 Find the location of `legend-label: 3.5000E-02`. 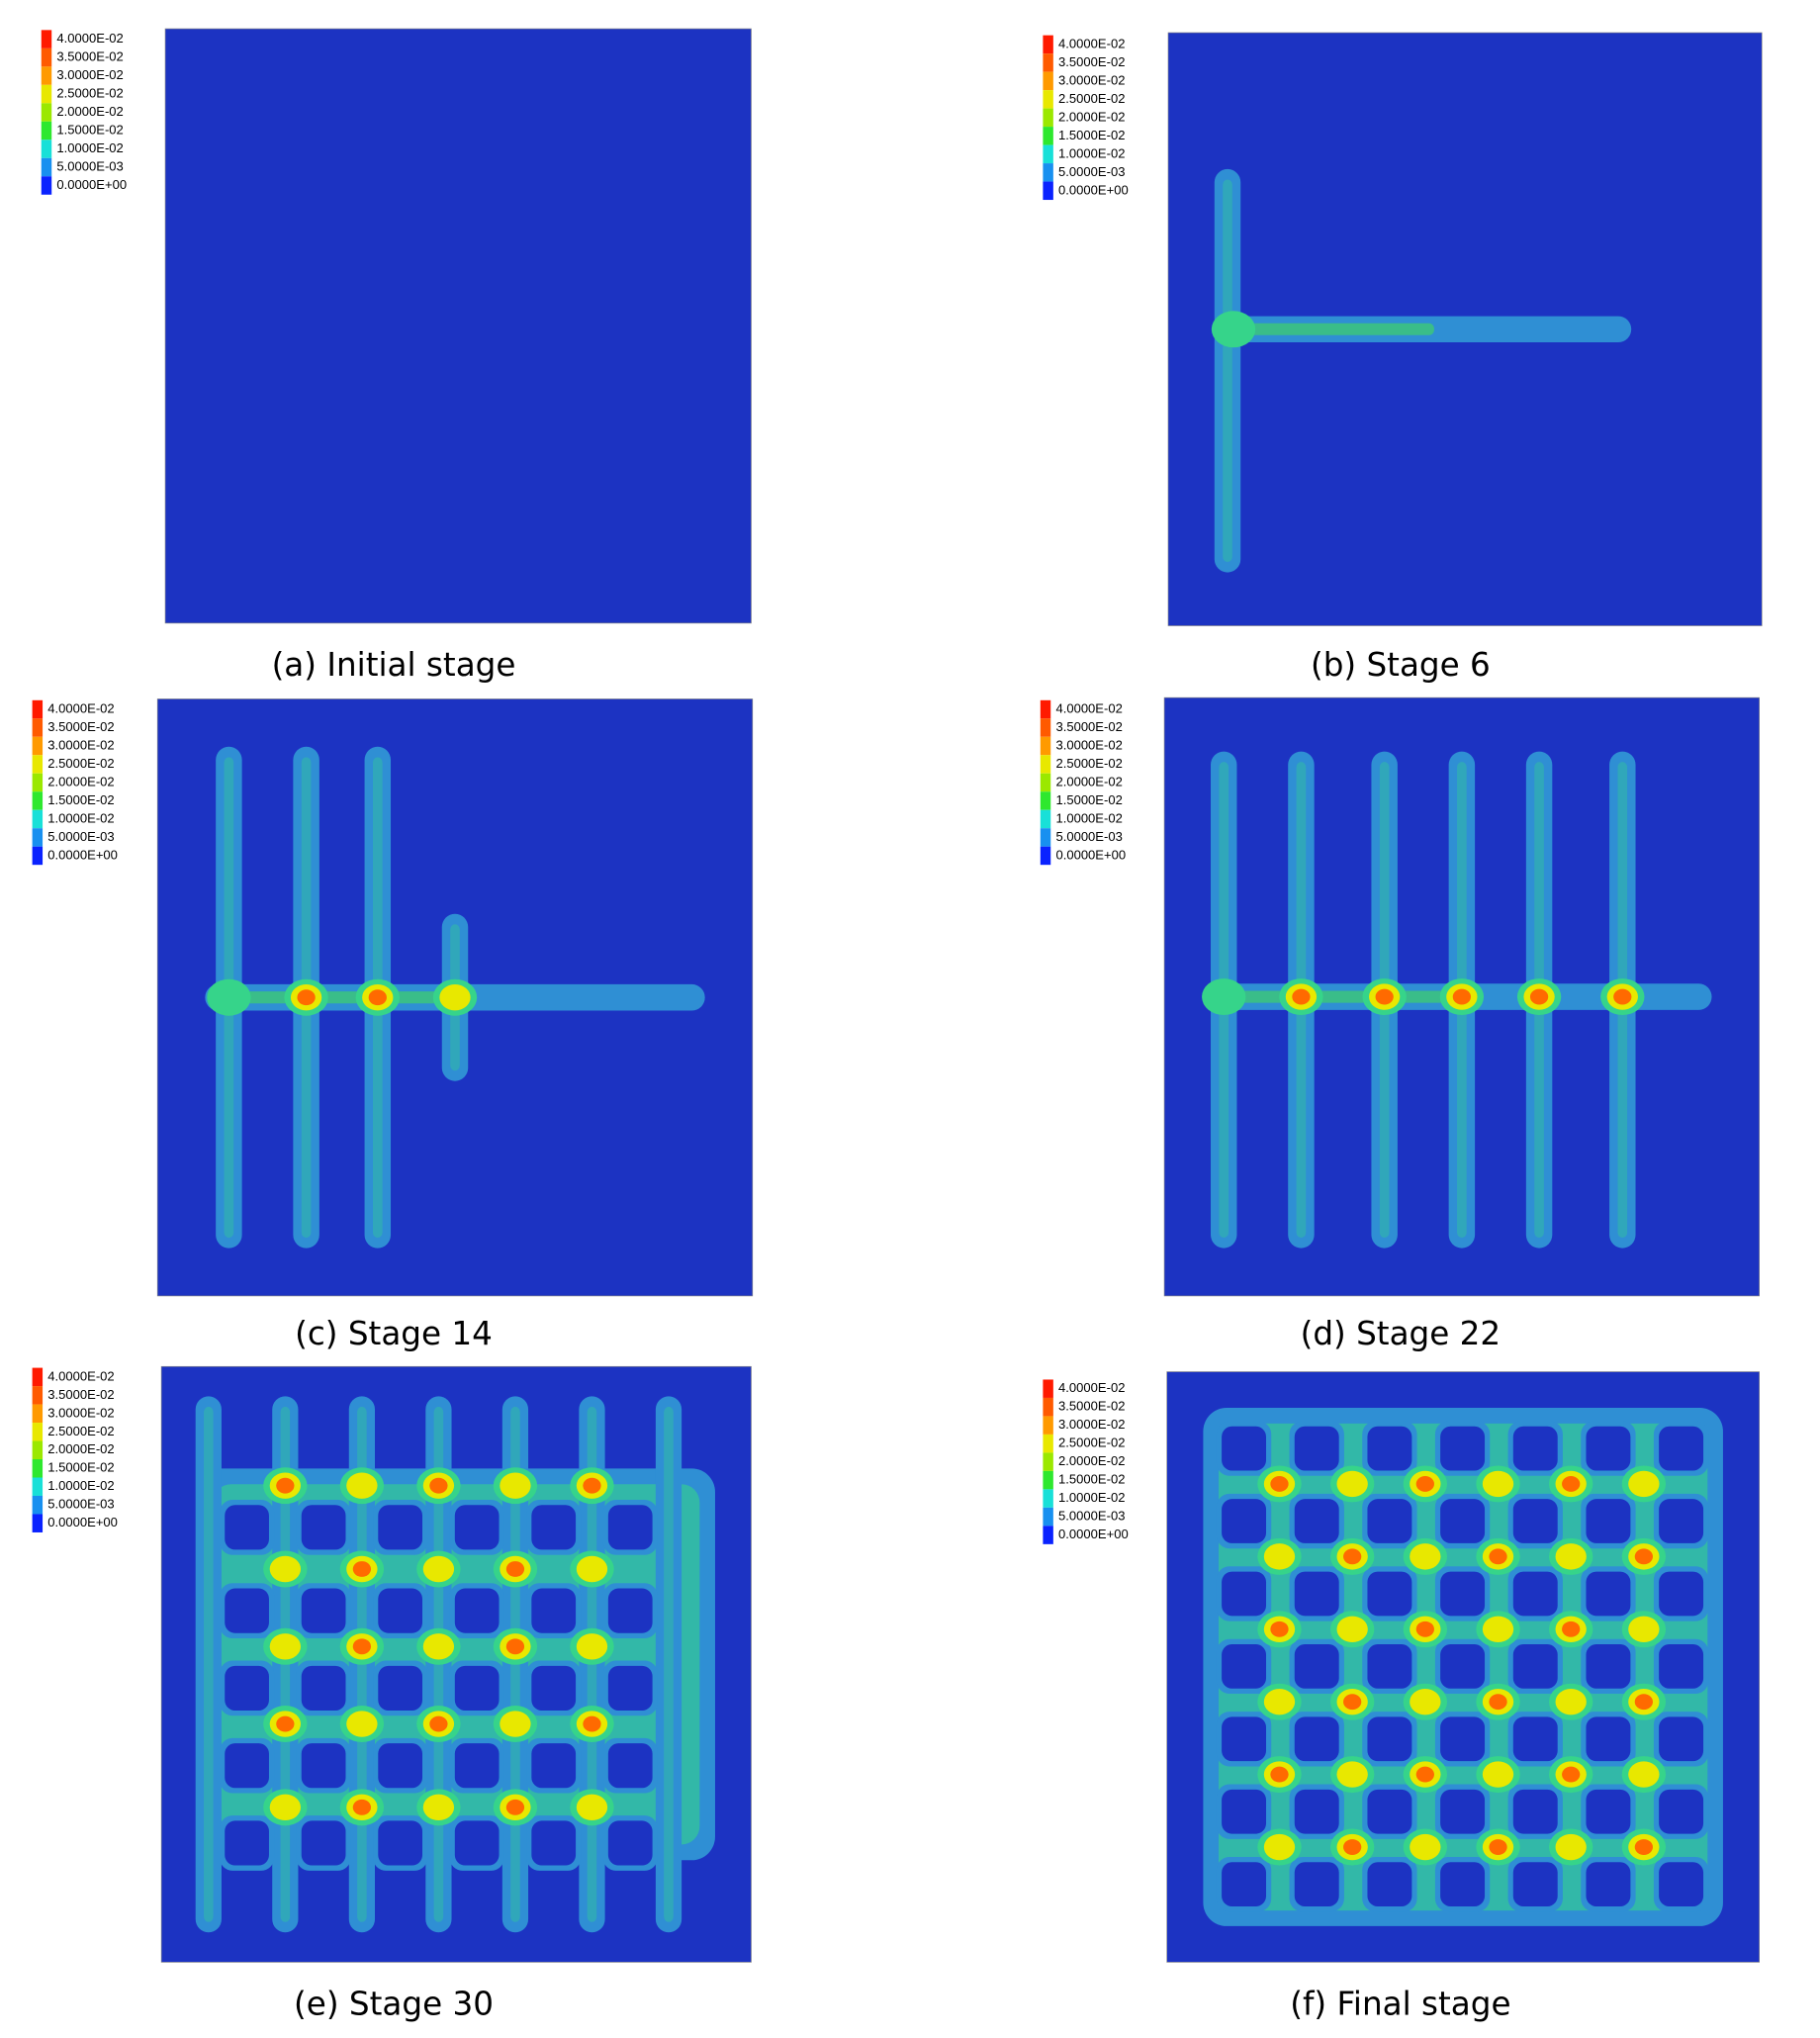

legend-label: 3.5000E-02 is located at coordinates (1091, 1406).